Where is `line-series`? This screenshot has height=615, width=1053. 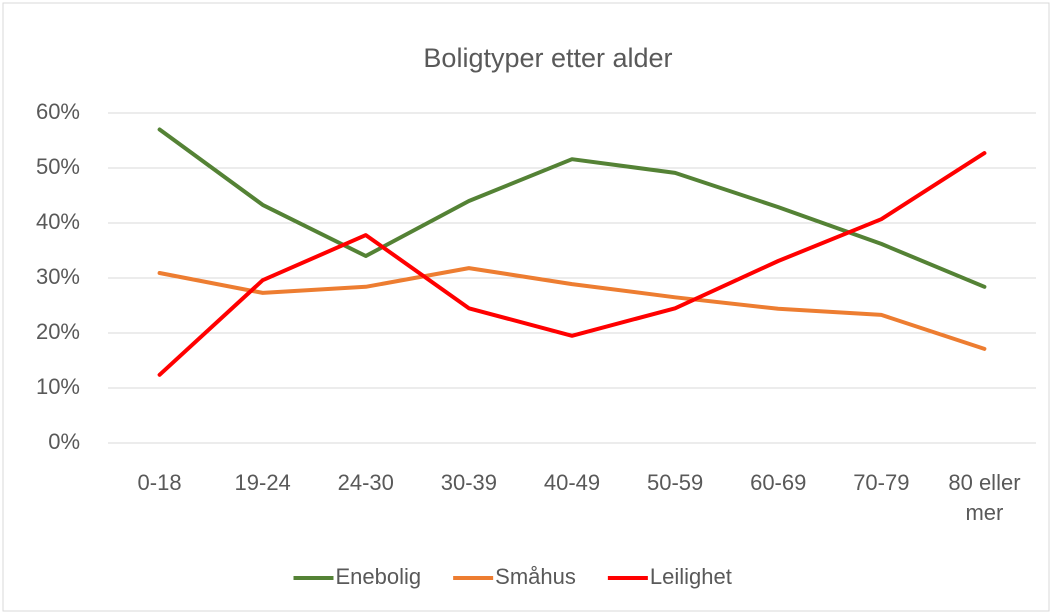 line-series is located at coordinates (572, 308).